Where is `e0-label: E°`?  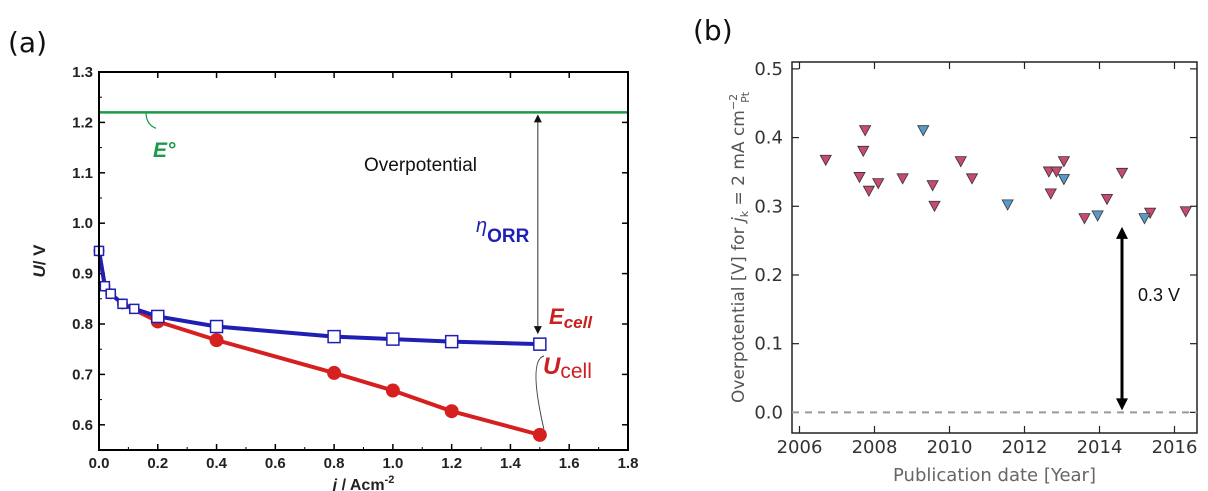 e0-label: E° is located at coordinates (164, 150).